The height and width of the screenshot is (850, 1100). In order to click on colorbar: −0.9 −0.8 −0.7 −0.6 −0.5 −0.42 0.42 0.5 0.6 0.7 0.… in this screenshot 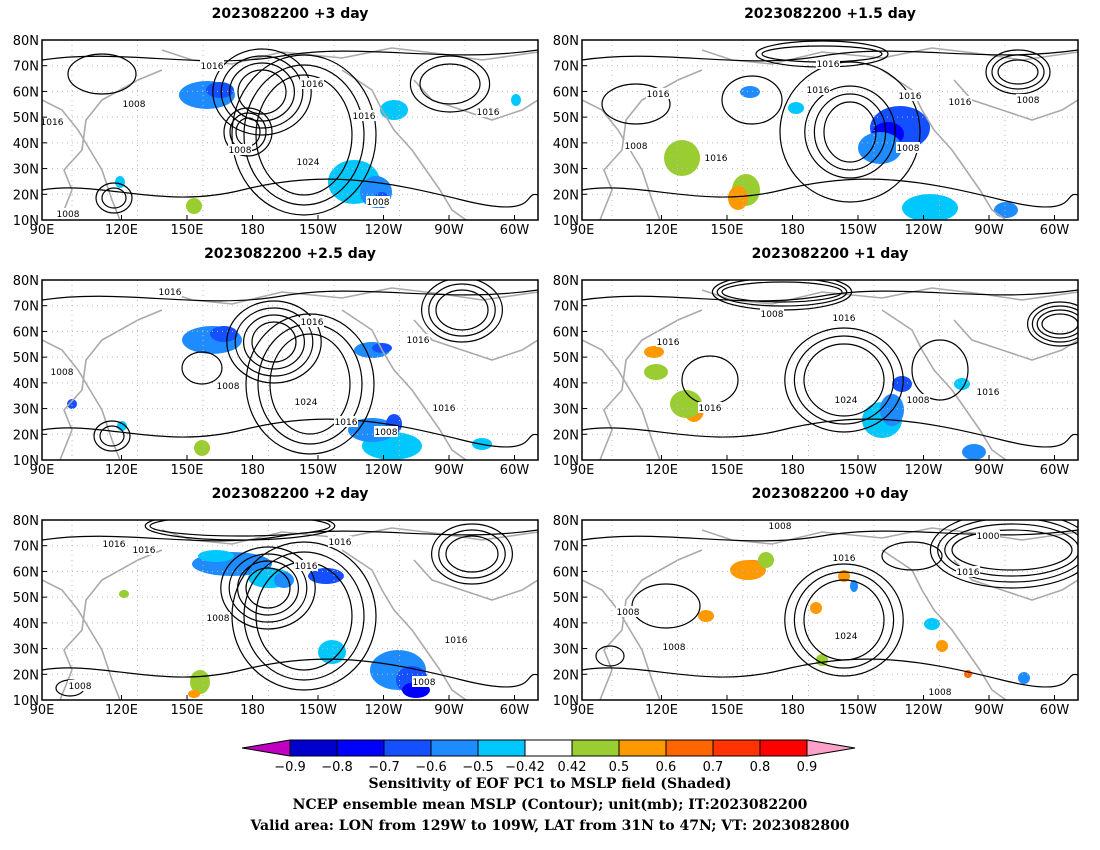, I will do `click(548, 757)`.